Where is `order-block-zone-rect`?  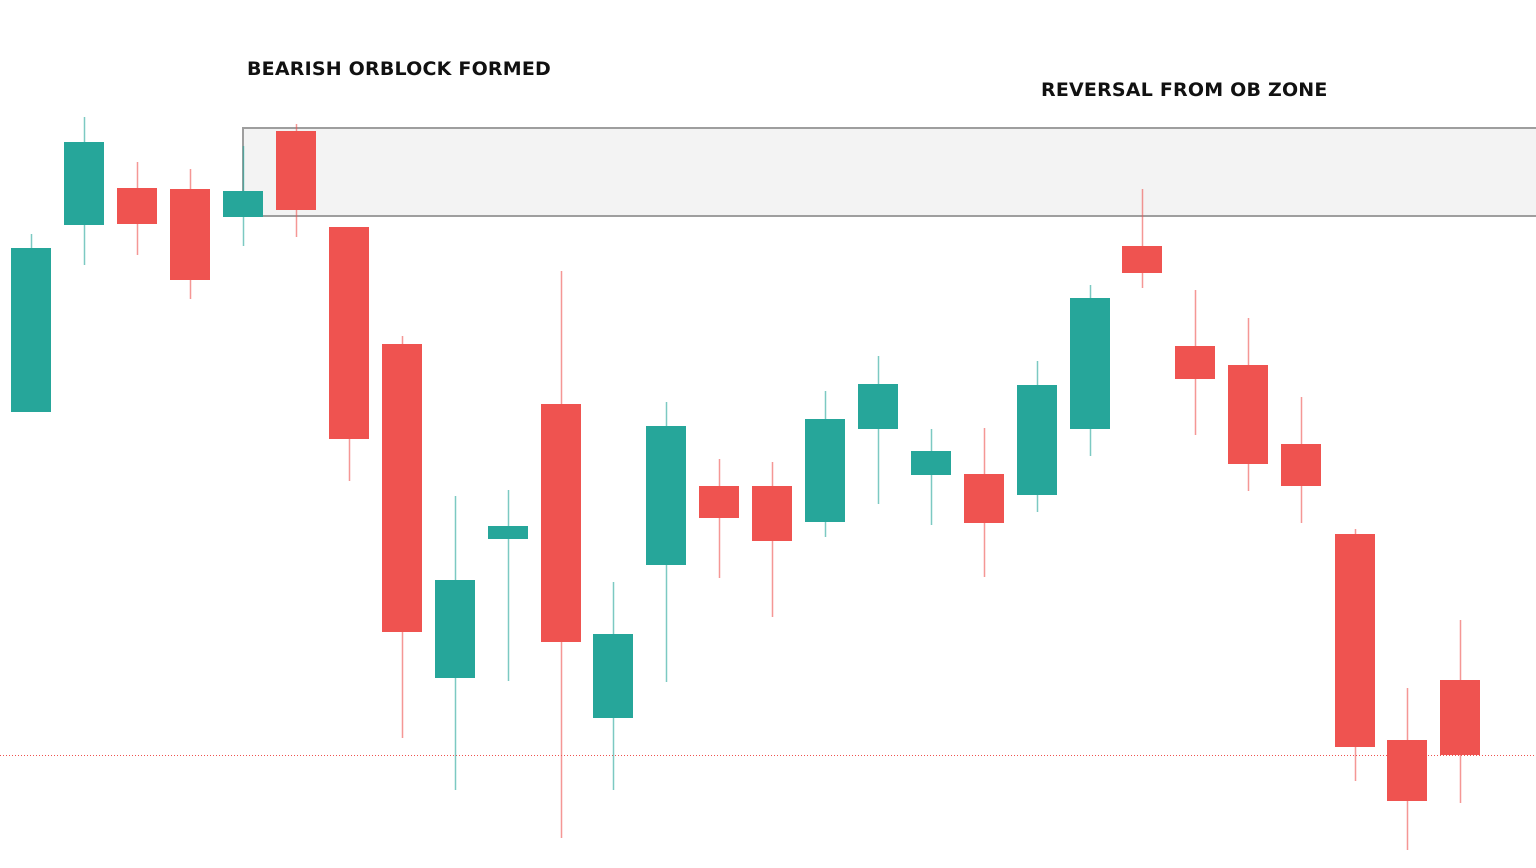 order-block-zone-rect is located at coordinates (889, 172).